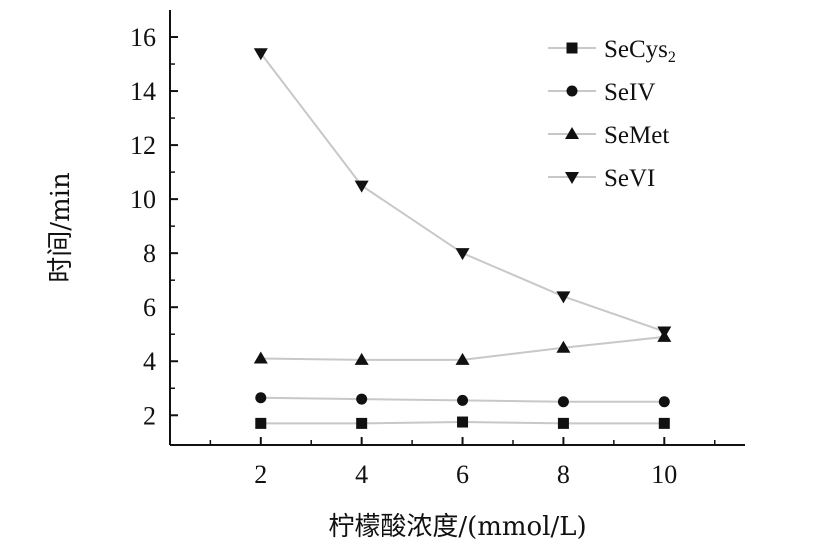 This screenshot has height=555, width=818. What do you see at coordinates (260, 474) in the screenshot?
I see `x-tick-label: 2` at bounding box center [260, 474].